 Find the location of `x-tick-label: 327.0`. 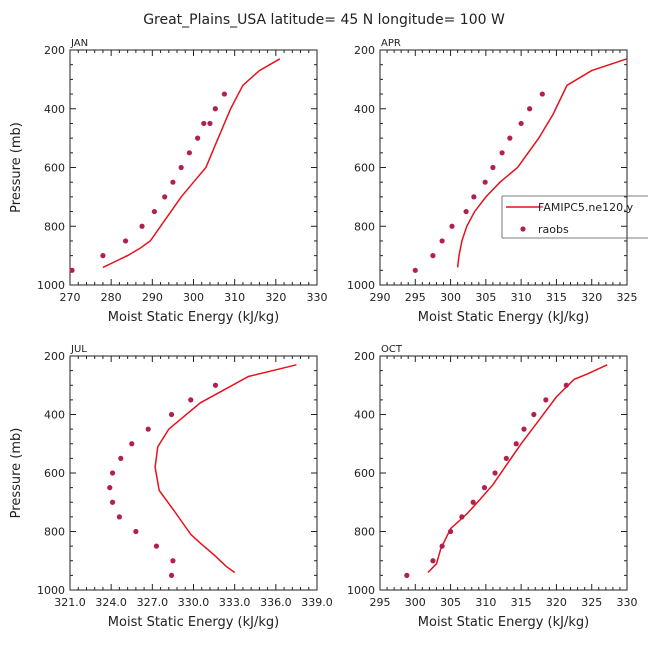

x-tick-label: 327.0 is located at coordinates (153, 602).